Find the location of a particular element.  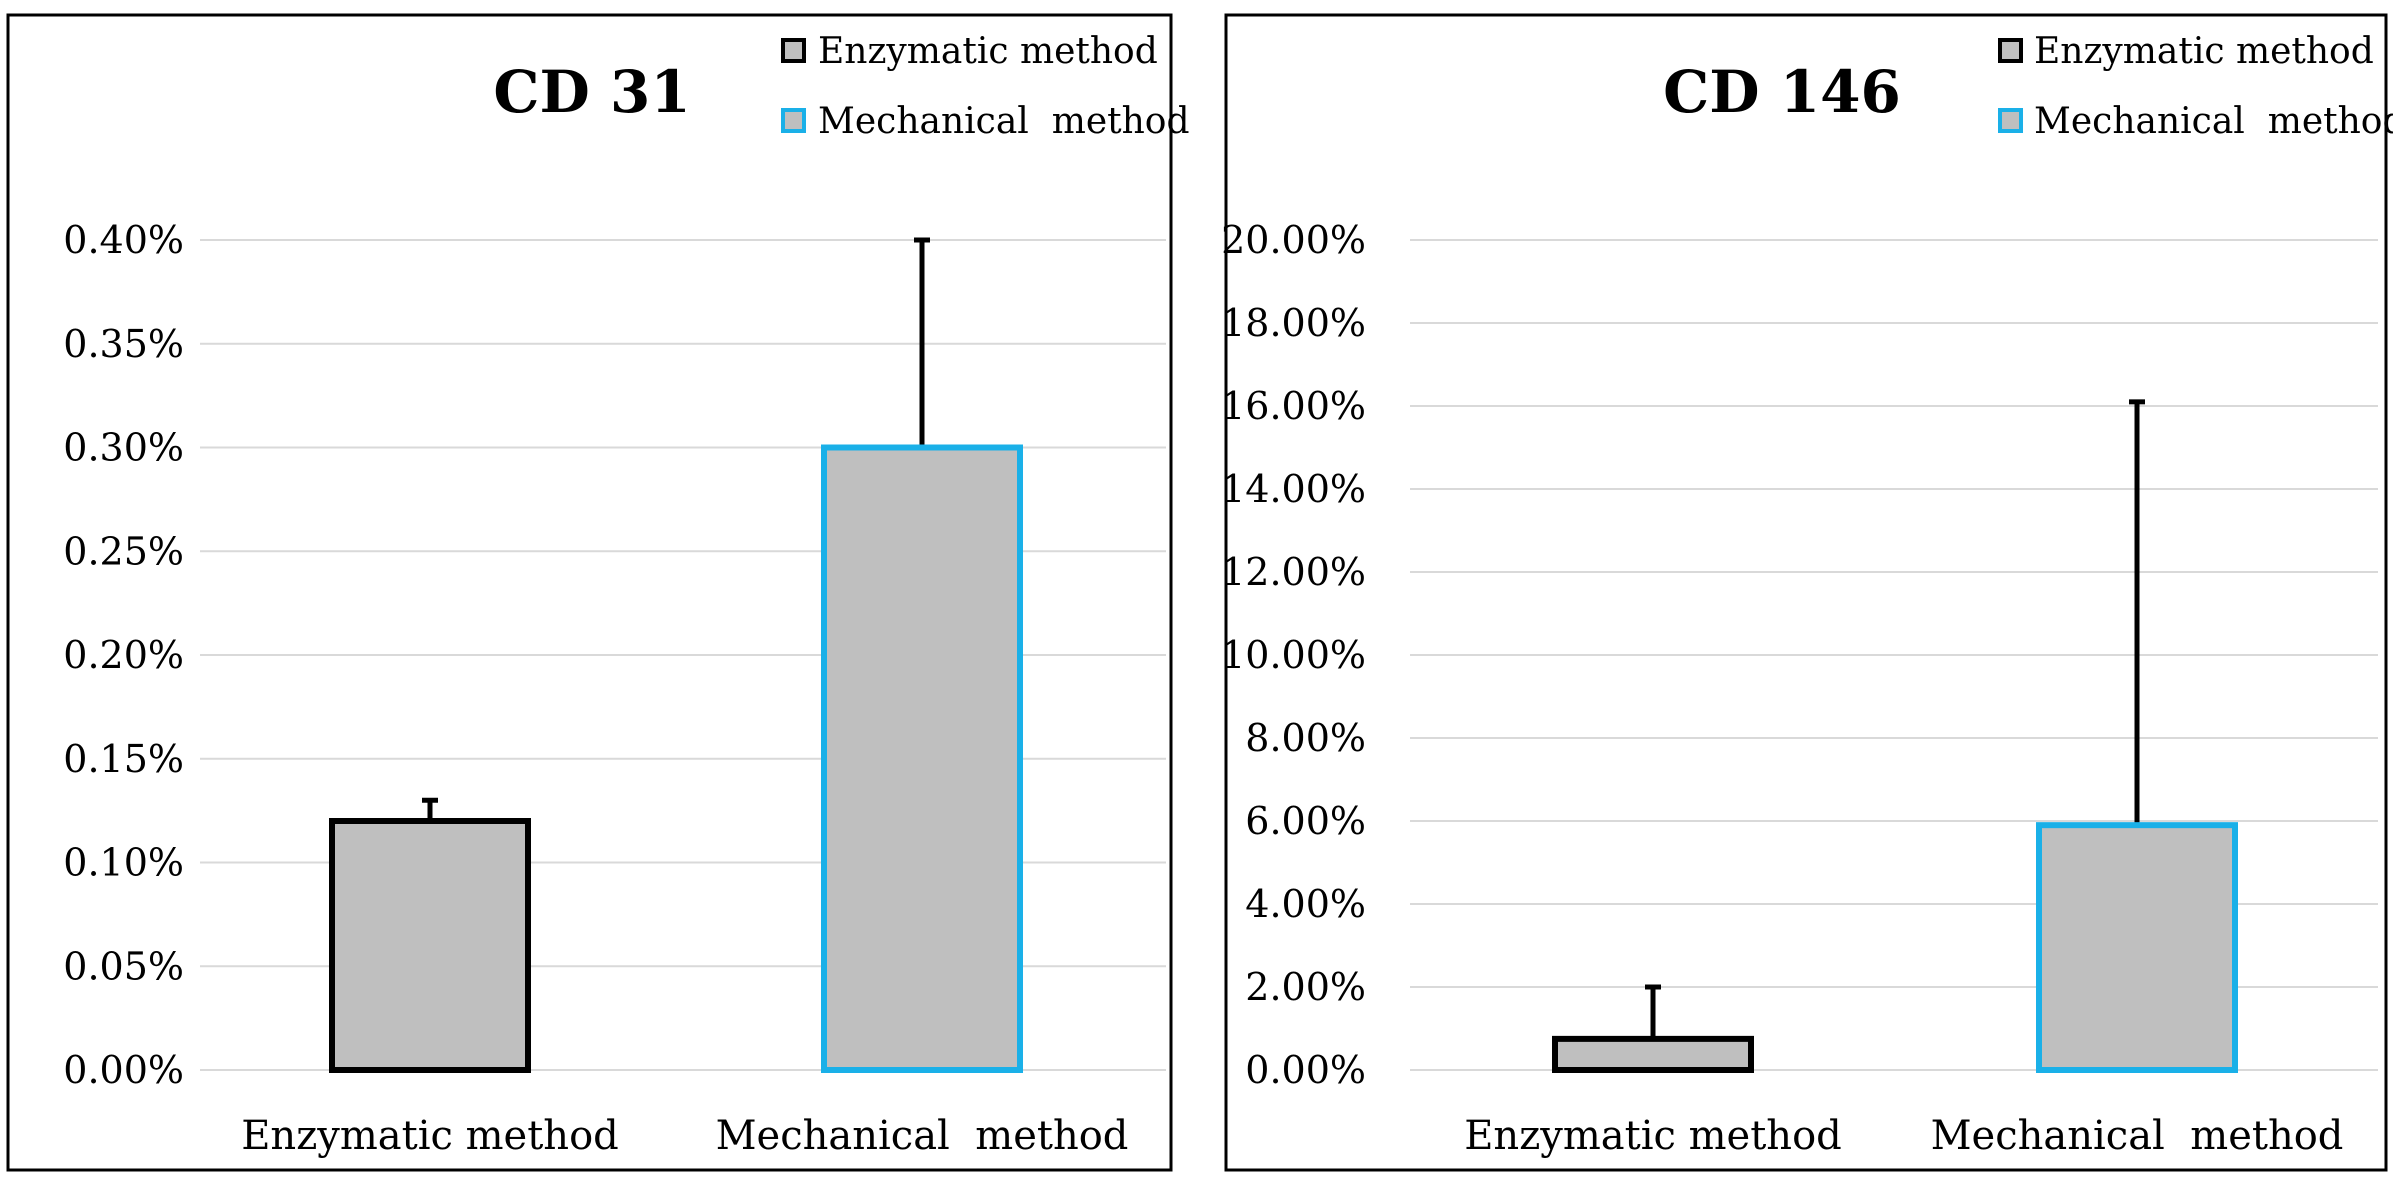

chart-cd146-bar-mechanical is located at coordinates (2137, 948).